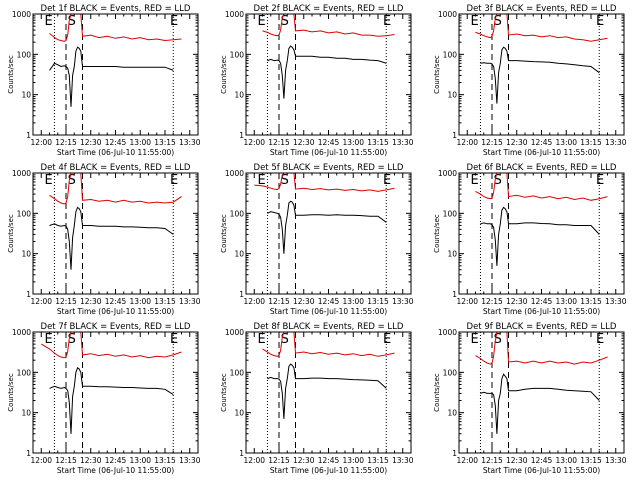  I want to click on chart-title: Det 6f BLACK = Events, RED = LLD, so click(542, 168).